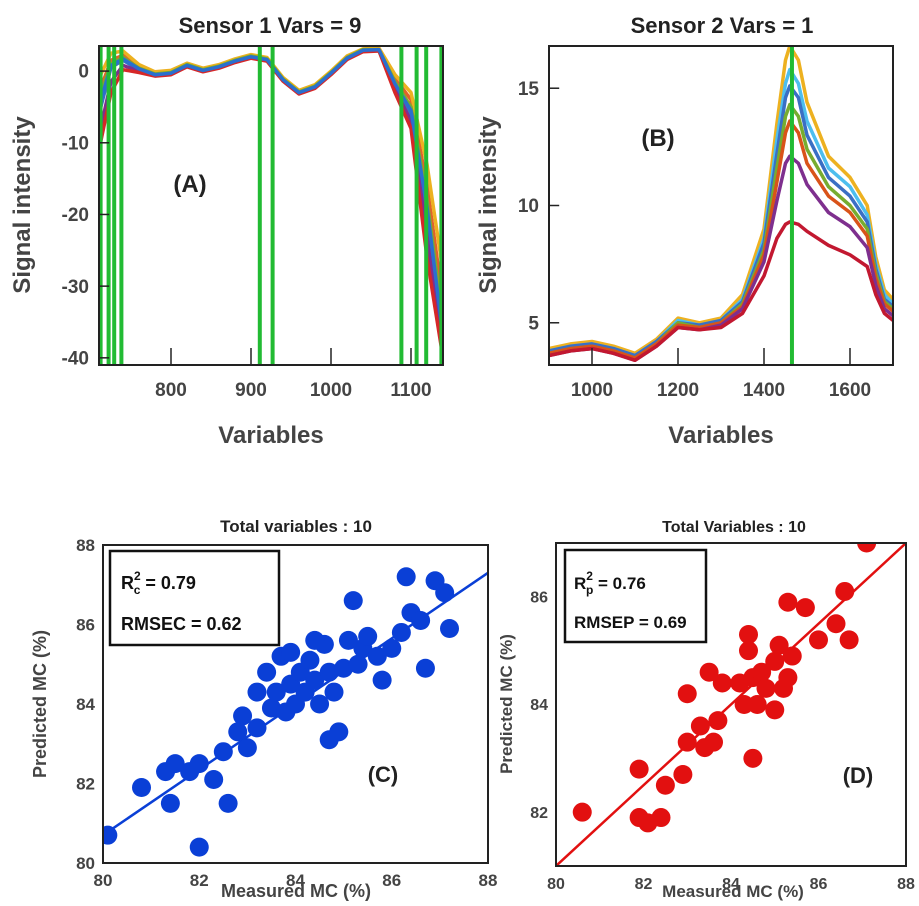  Describe the element at coordinates (40, 704) in the screenshot. I see `panel-c-ylabel: Predicted MC (%)` at that location.